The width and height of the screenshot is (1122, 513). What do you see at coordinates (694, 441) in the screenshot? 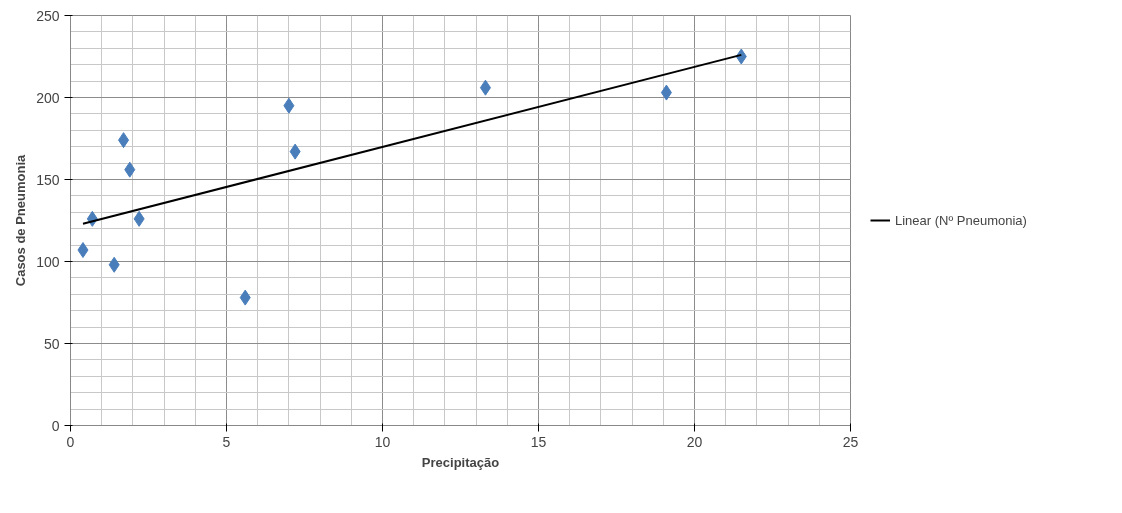
I see `x-tick-label: 20` at bounding box center [694, 441].